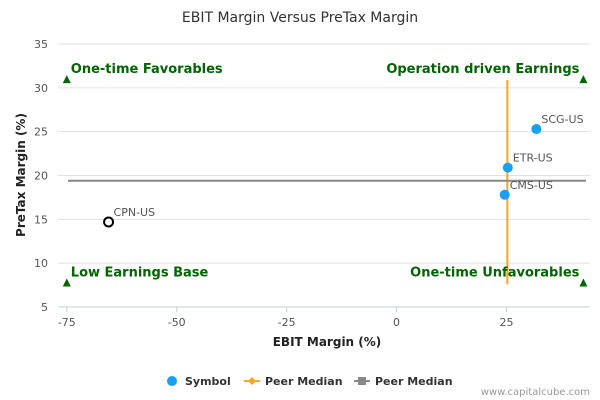  Describe the element at coordinates (327, 342) in the screenshot. I see `x-axis-label: EBIT Margin (%)` at that location.